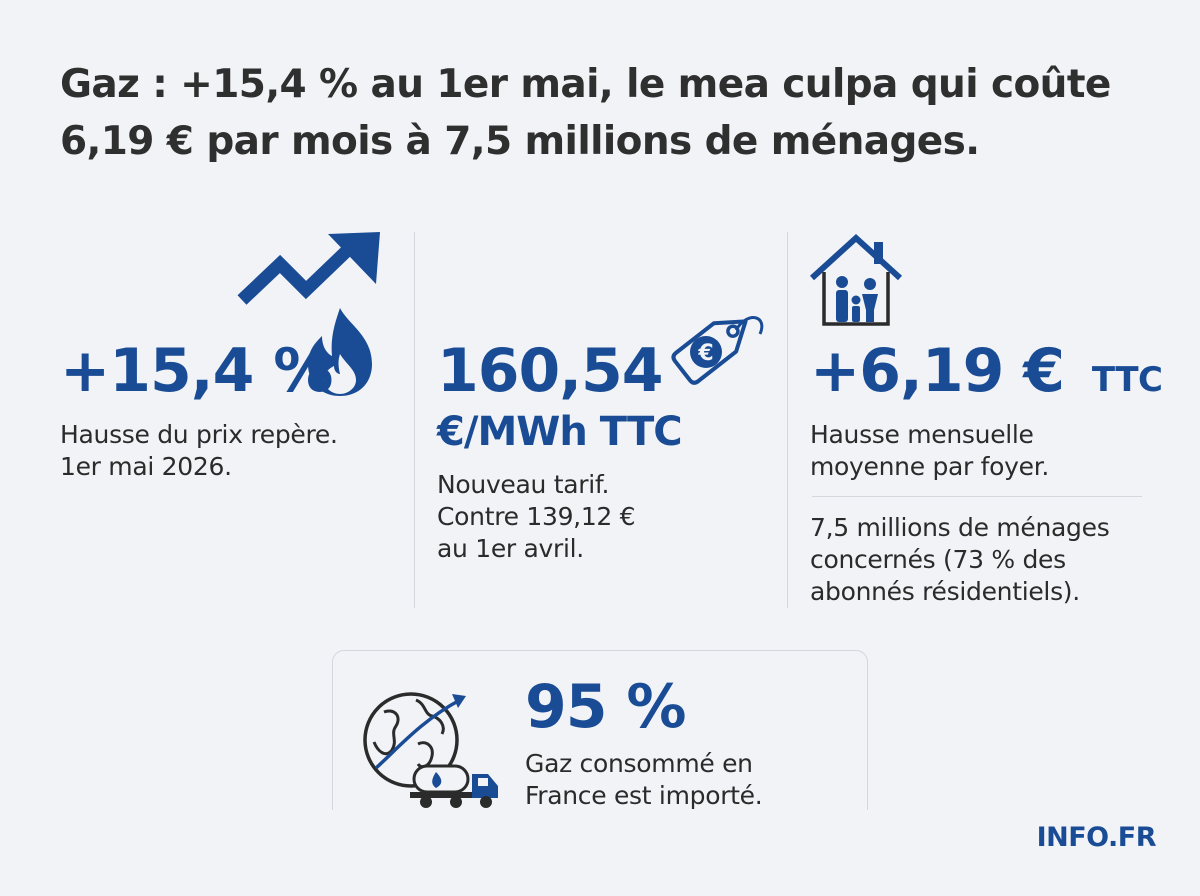 The width and height of the screenshot is (1200, 896). What do you see at coordinates (856, 282) in the screenshot?
I see `house-family-icon` at bounding box center [856, 282].